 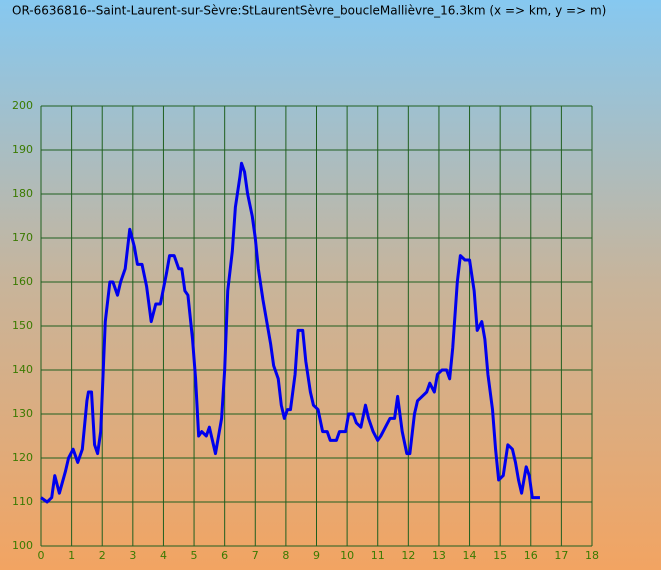 What do you see at coordinates (22, 237) in the screenshot?
I see `y-tick-label: 170` at bounding box center [22, 237].